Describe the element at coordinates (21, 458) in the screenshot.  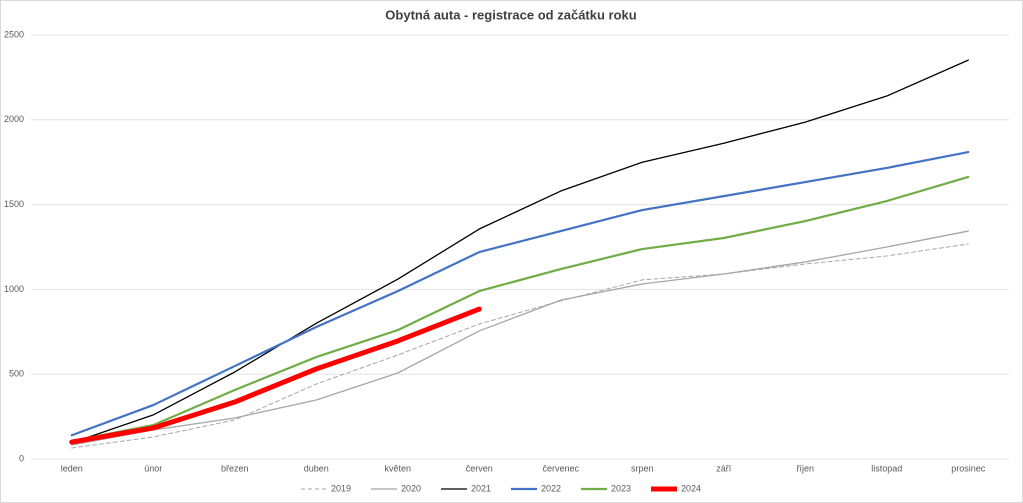
I see `y-tick-label: 0` at that location.